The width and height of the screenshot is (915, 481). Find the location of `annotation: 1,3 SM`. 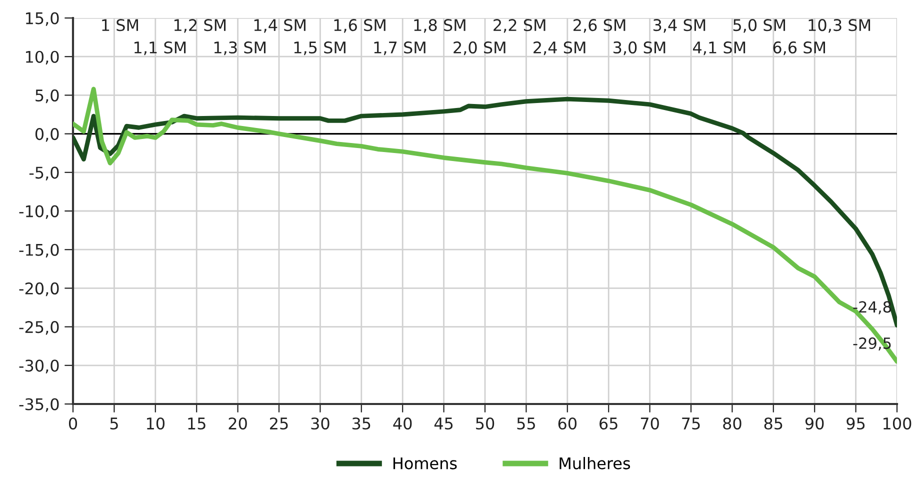

annotation: 1,3 SM is located at coordinates (240, 48).